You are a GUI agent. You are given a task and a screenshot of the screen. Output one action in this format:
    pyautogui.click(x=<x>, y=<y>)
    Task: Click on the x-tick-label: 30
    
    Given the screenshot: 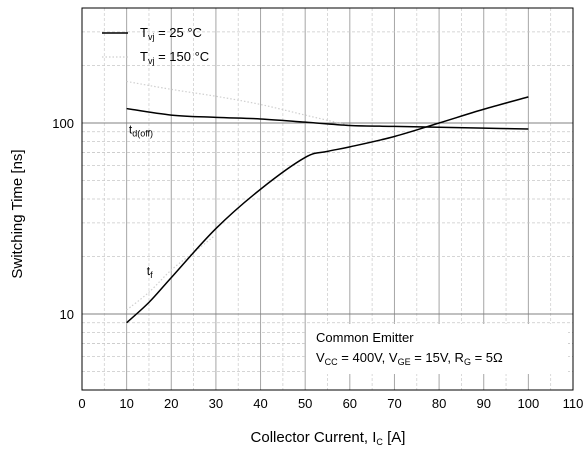 What is the action you would take?
    pyautogui.click(x=216, y=403)
    